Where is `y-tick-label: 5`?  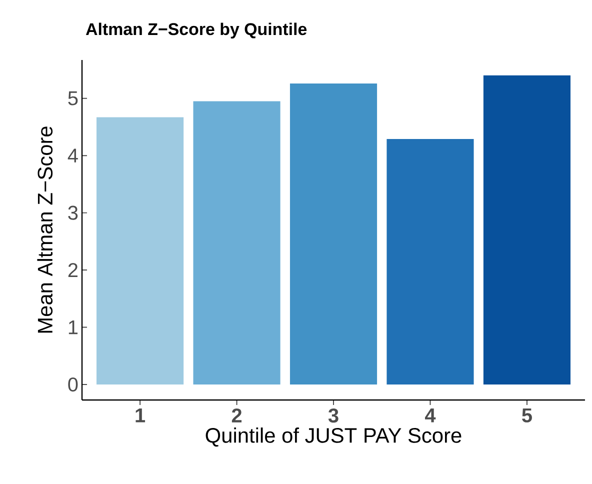 y-tick-label: 5 is located at coordinates (73, 98).